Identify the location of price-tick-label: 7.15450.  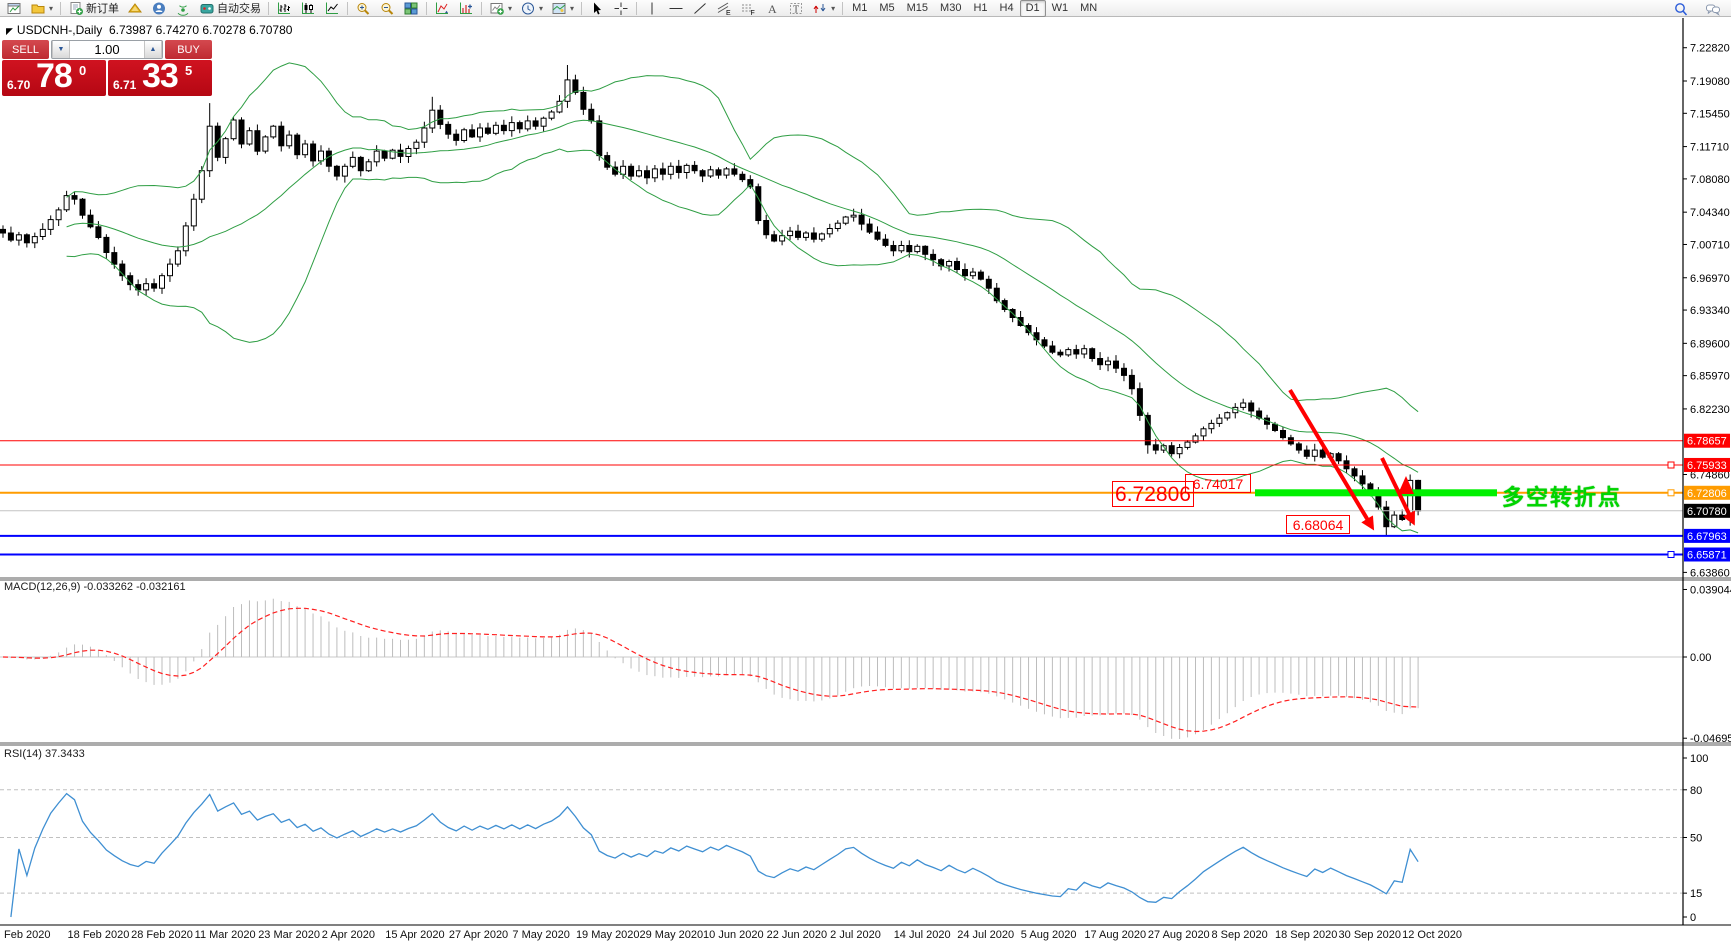
(1710, 114).